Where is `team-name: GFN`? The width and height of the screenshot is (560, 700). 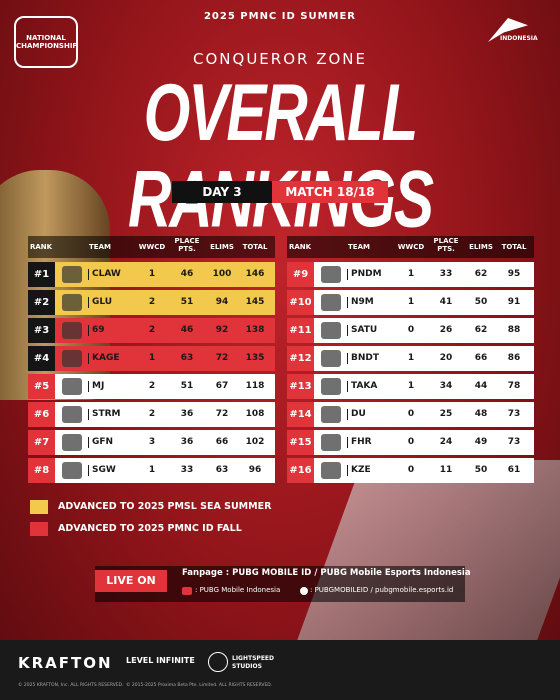 team-name: GFN is located at coordinates (103, 442).